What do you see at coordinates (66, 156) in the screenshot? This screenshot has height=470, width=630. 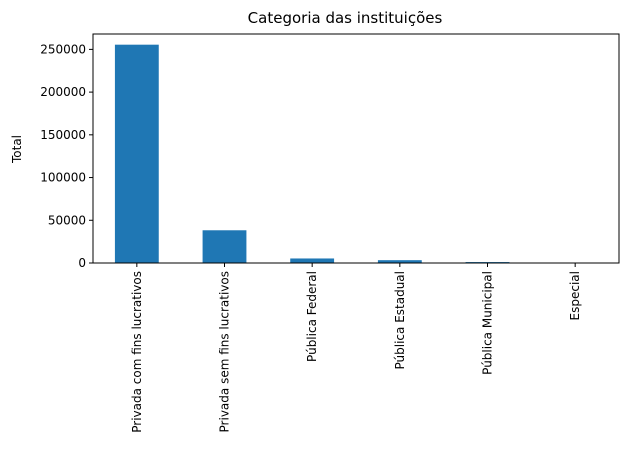 I see `y-axis-ticks: 0 50000 100000 150000 200000 250000` at bounding box center [66, 156].